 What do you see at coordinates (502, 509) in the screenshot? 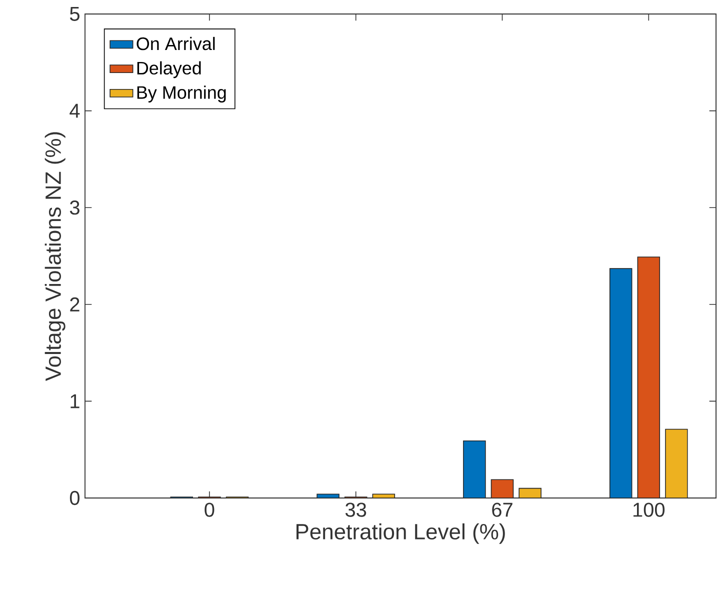
I see `x-tick-label: 67` at bounding box center [502, 509].